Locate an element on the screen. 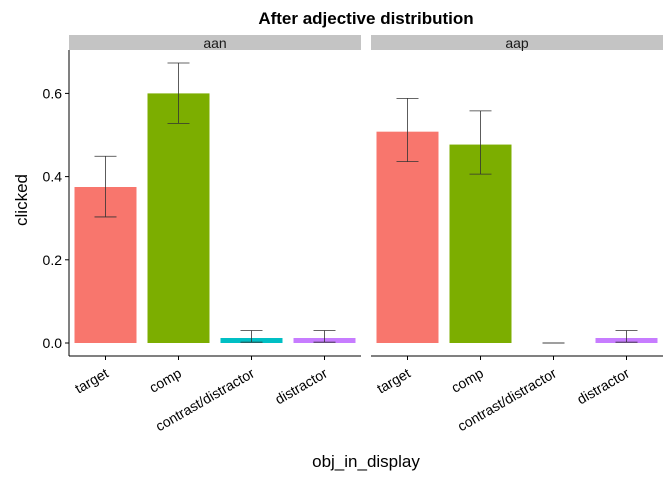 The image size is (672, 480). facet-strip-label: aap is located at coordinates (517, 43).